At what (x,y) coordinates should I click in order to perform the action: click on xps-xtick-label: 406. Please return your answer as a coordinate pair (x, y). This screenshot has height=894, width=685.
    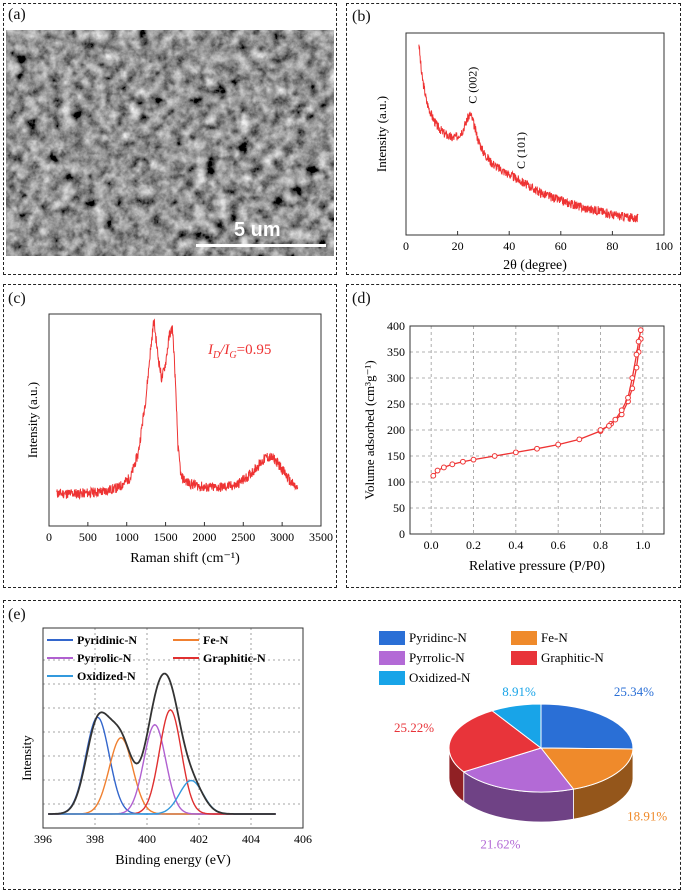
    Looking at the image, I should click on (303, 839).